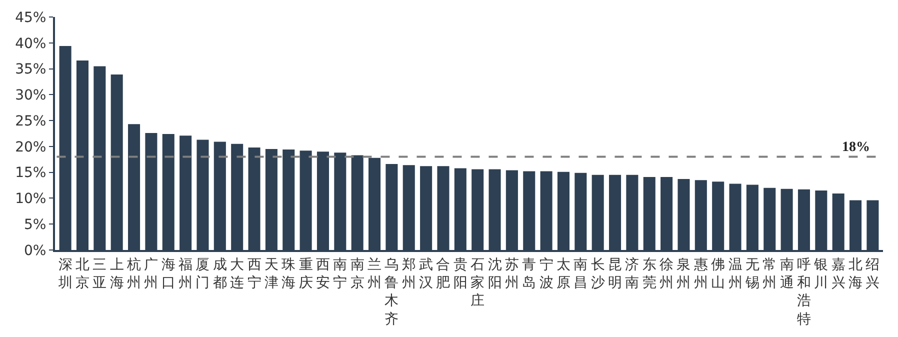  Describe the element at coordinates (581, 273) in the screenshot. I see `x-tick-label: 南昌` at that location.